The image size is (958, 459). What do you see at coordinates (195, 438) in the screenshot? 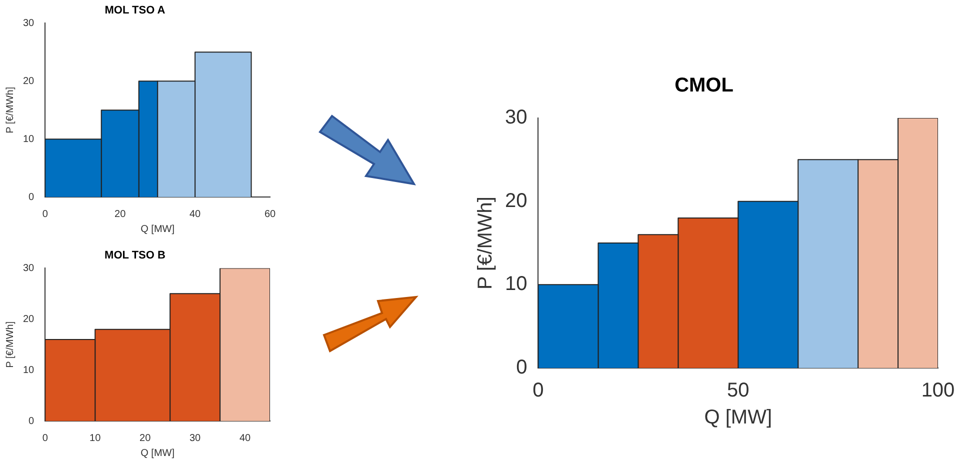
I see `x-tick-label: 30` at bounding box center [195, 438].